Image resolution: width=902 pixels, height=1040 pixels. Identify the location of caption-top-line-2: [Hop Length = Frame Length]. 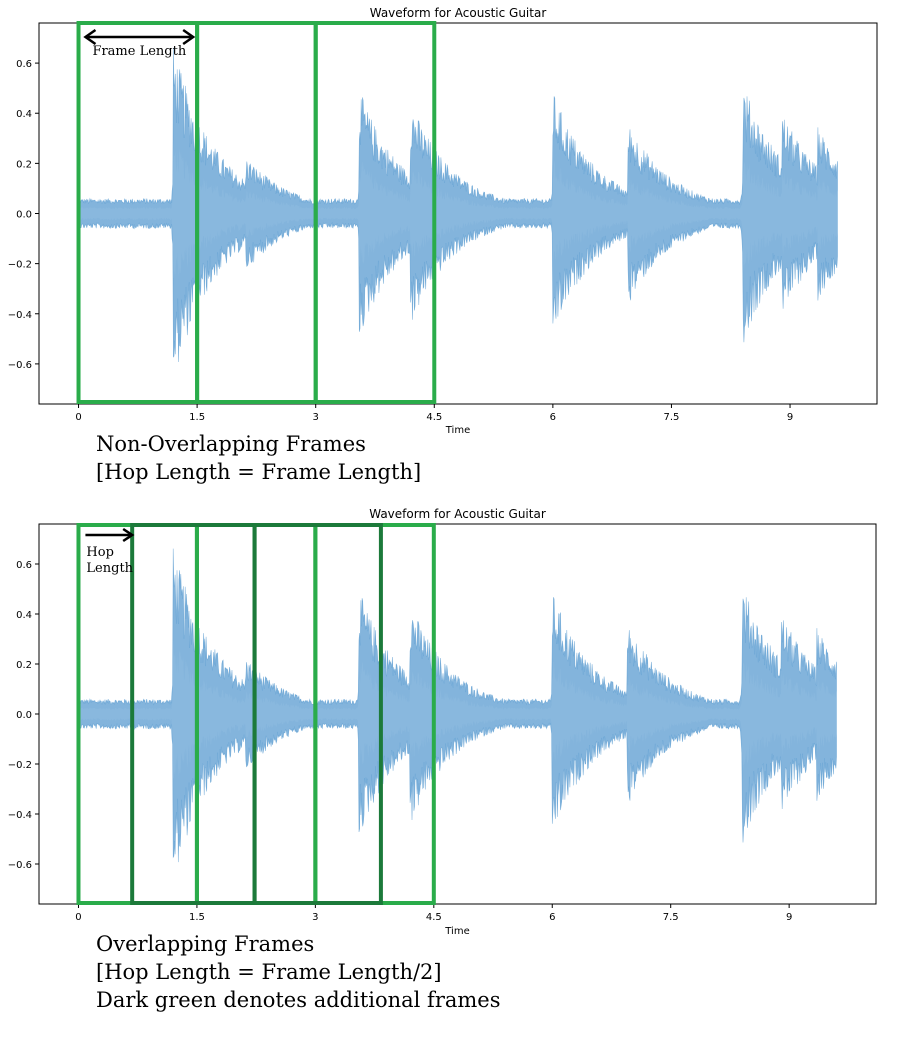
(259, 472).